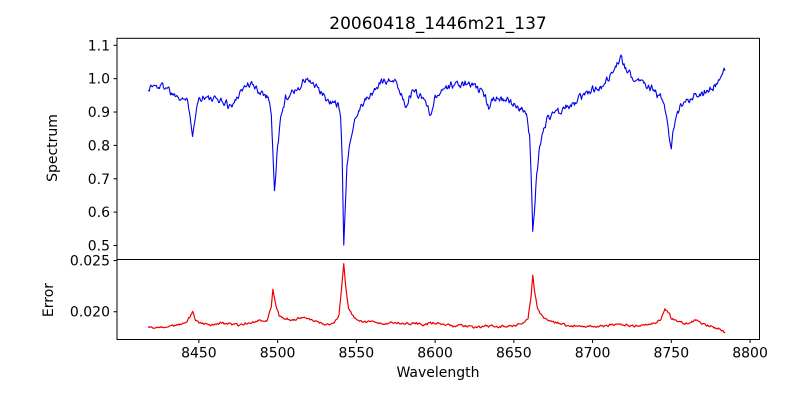 This screenshot has width=800, height=400. I want to click on x-axis-label: Wavelength, so click(437, 373).